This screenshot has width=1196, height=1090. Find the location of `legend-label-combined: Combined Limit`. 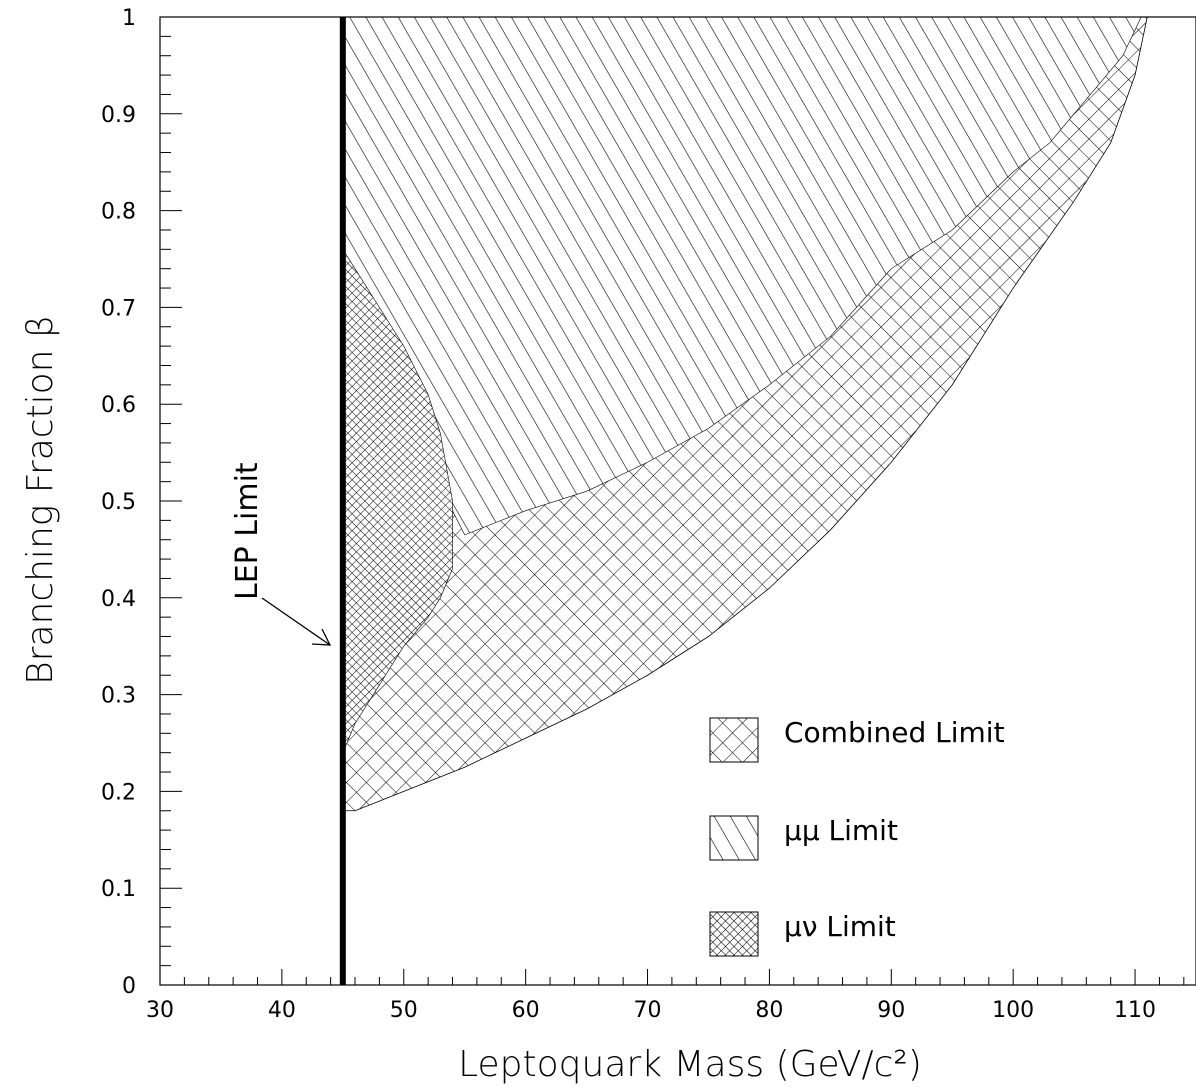

legend-label-combined: Combined Limit is located at coordinates (894, 732).